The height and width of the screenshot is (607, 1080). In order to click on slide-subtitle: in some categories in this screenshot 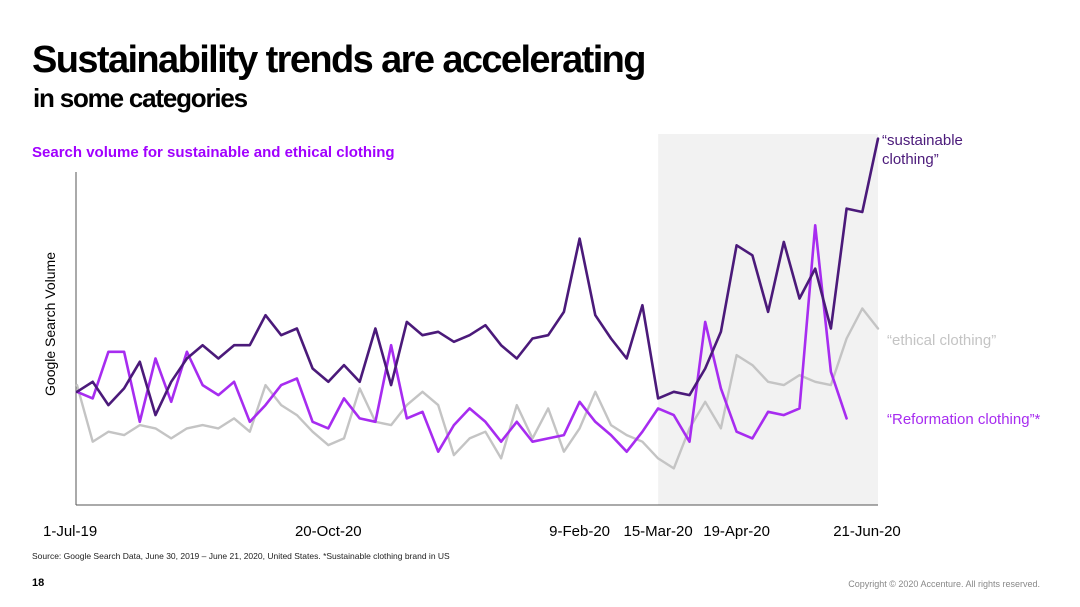, I will do `click(140, 98)`.